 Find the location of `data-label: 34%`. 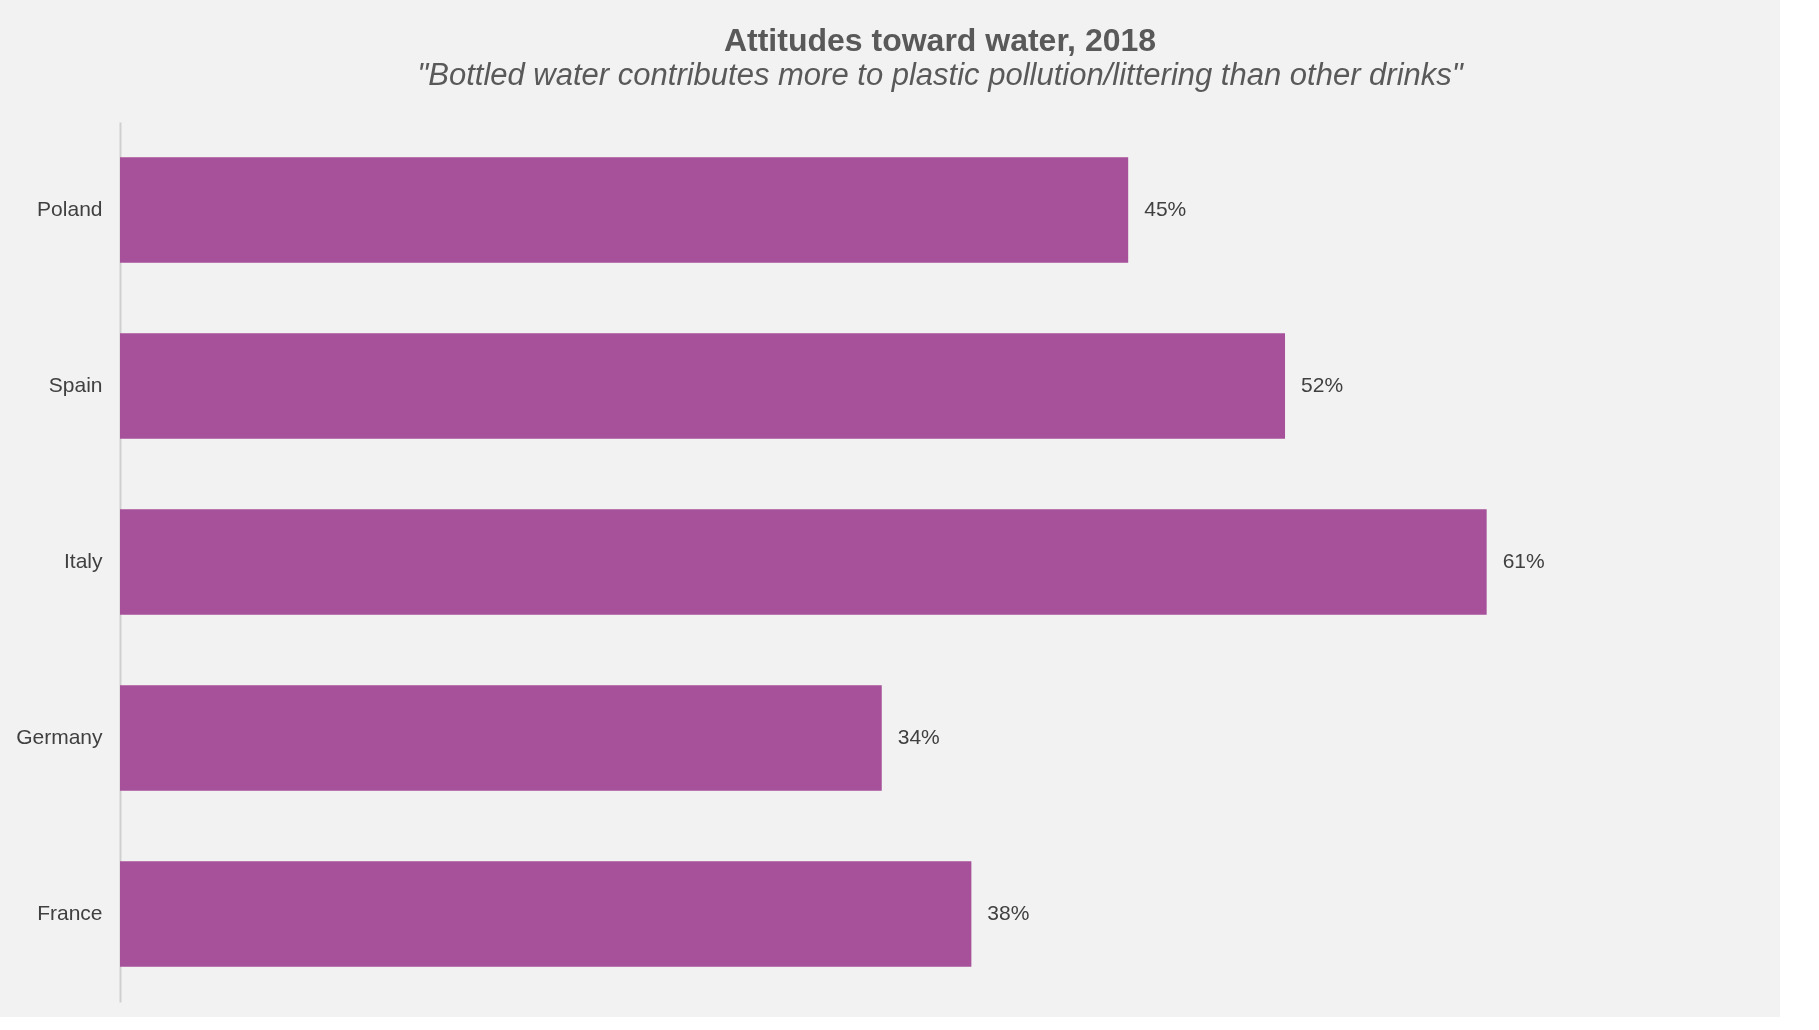

data-label: 34% is located at coordinates (918, 736).